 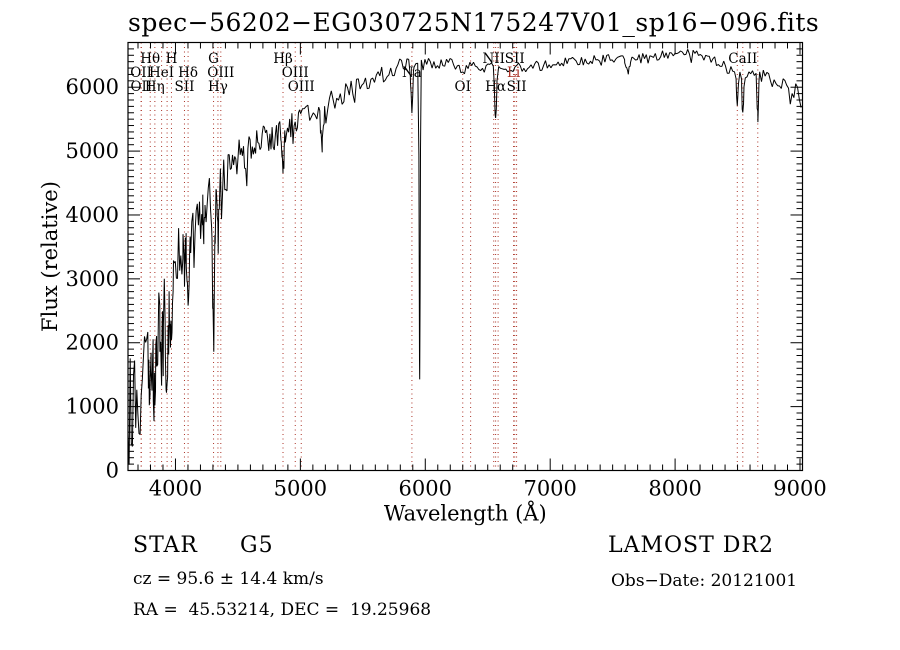 What do you see at coordinates (218, 87) in the screenshot?
I see `spectral-line-label: Hγ` at bounding box center [218, 87].